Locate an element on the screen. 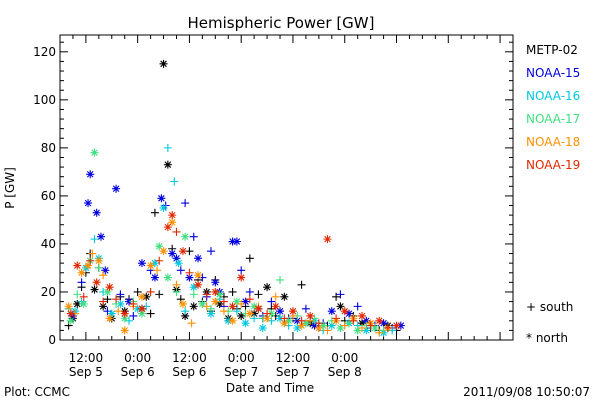 The height and width of the screenshot is (400, 600). marker-legend-south: + south is located at coordinates (549, 307).